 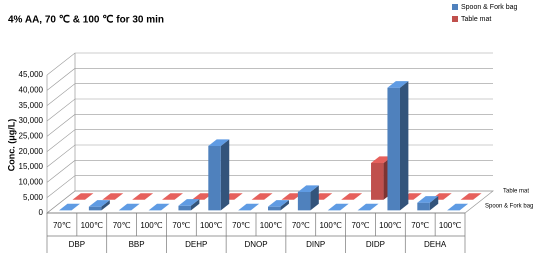 What do you see at coordinates (31, 135) in the screenshot?
I see `y-tick-label: 25,000` at bounding box center [31, 135].